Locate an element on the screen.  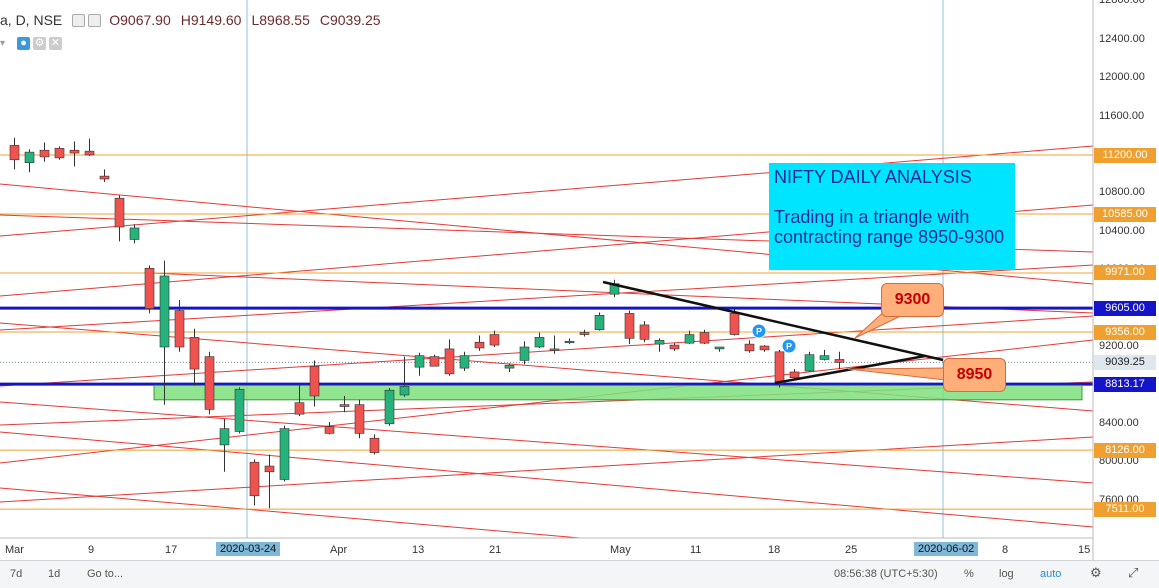
price-tick-label: 8000.00 is located at coordinates (1119, 461).